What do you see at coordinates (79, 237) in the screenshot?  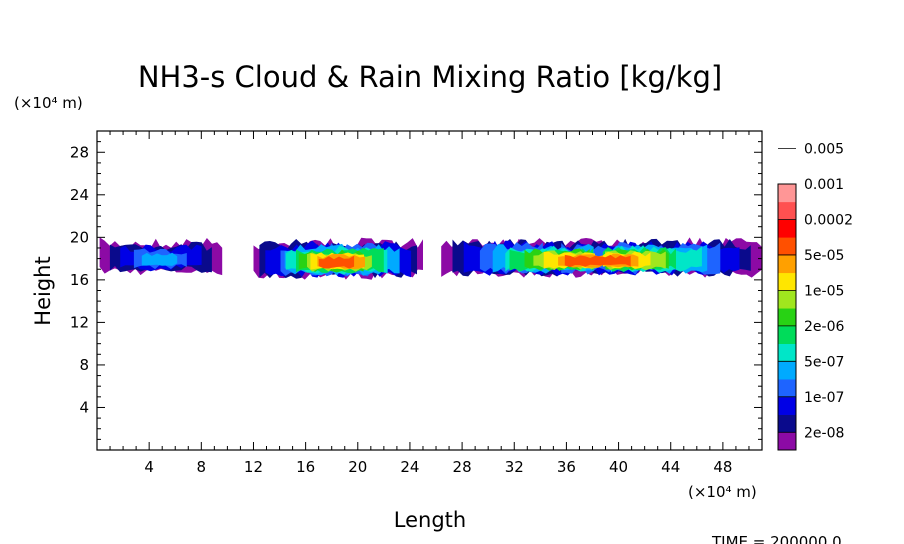 I see `y-tick-label: 20` at bounding box center [79, 237].